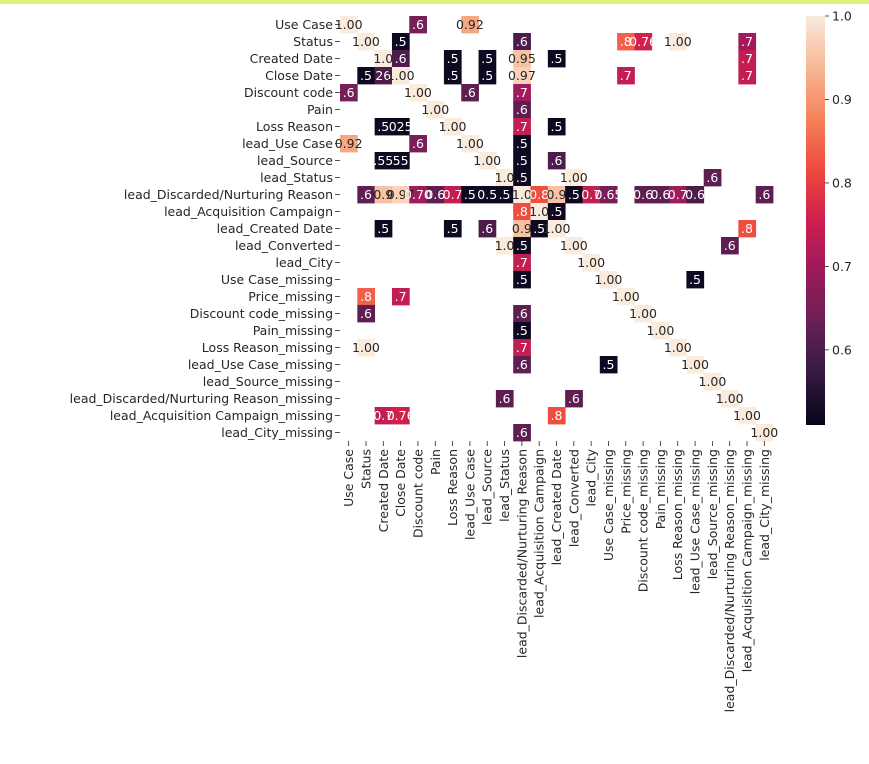 This screenshot has width=869, height=764. I want to click on y-tick-label: Status, so click(313, 41).